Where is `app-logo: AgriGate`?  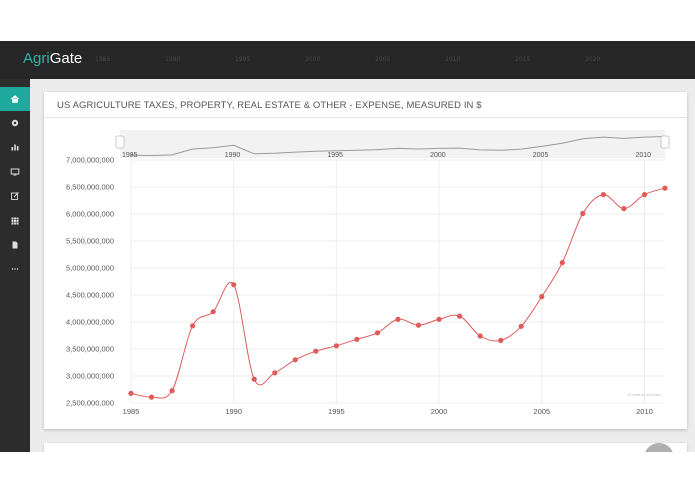
app-logo: AgriGate is located at coordinates (52, 58).